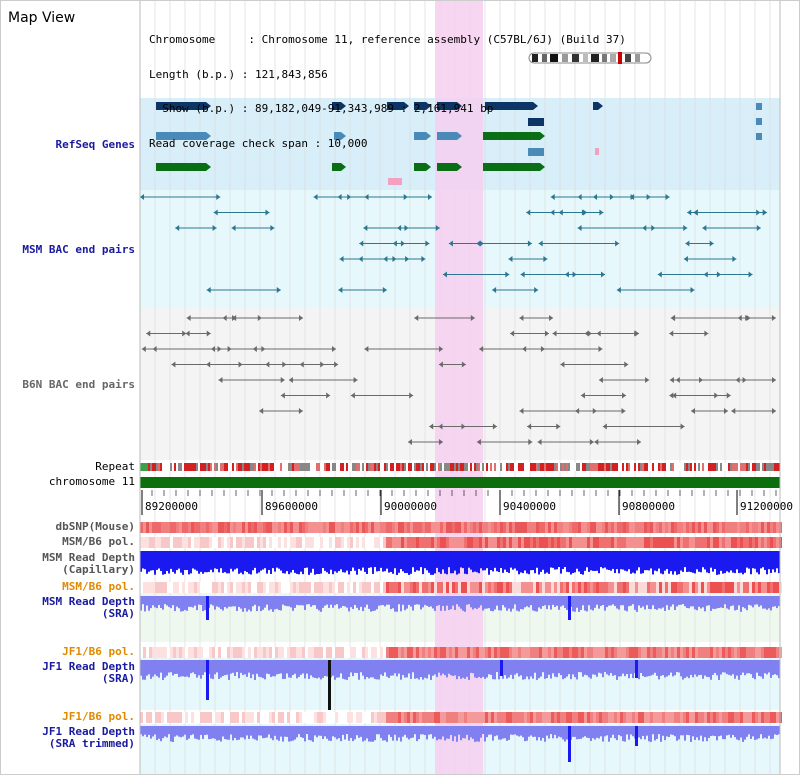 This screenshot has width=800, height=775. Describe the element at coordinates (590, 58) in the screenshot. I see `chromosome-ideogram` at that location.